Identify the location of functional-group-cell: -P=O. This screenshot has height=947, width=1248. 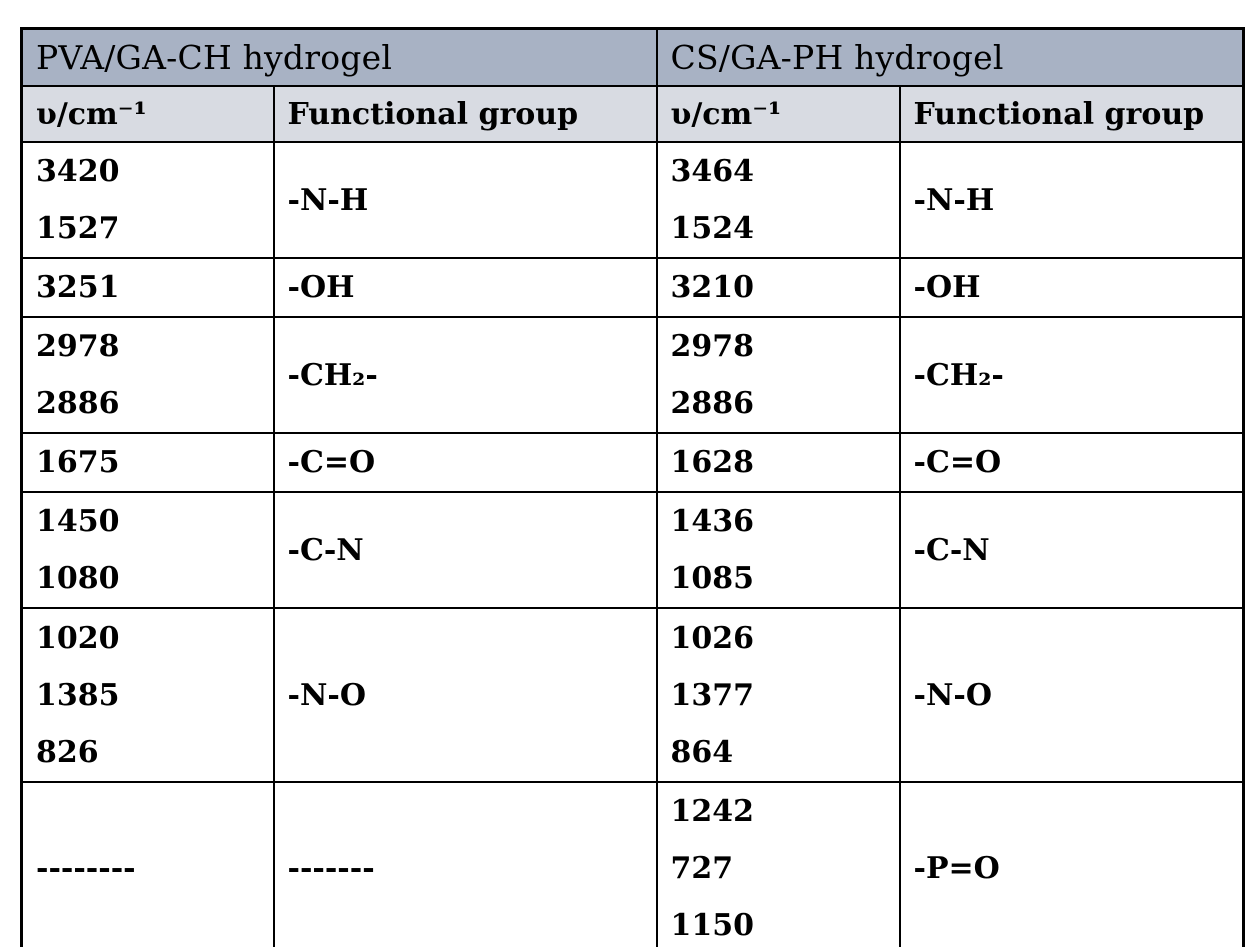
(1071, 864).